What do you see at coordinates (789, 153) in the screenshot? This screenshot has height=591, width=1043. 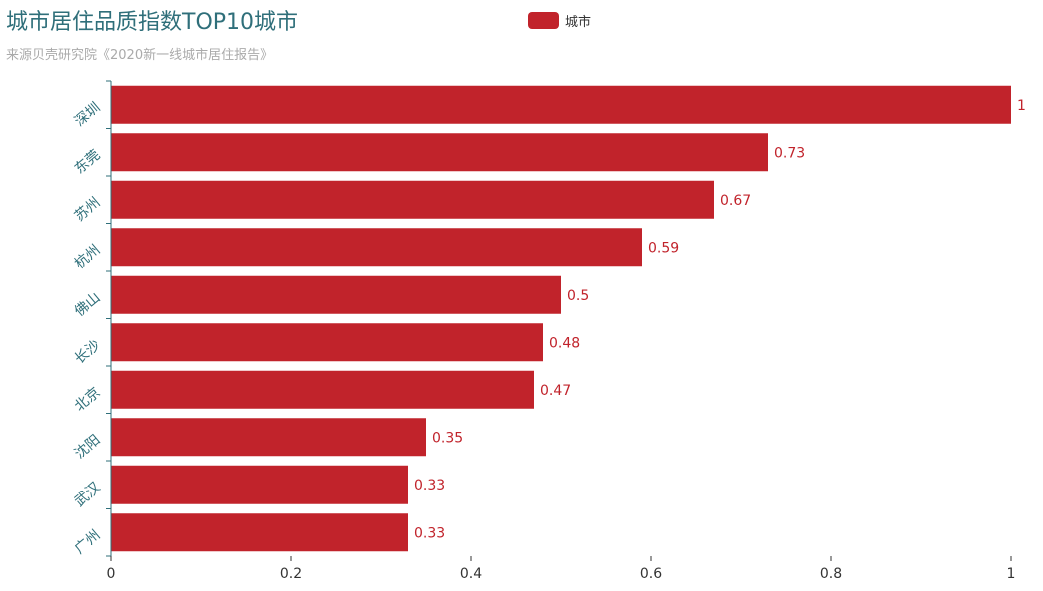 I see `bar-value-label: 0.73` at bounding box center [789, 153].